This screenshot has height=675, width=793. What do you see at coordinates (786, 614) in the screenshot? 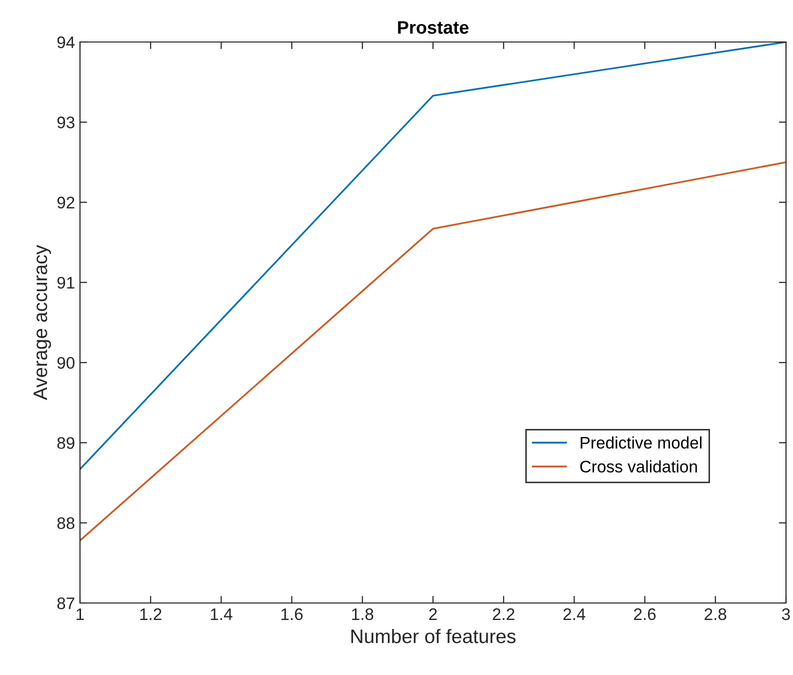
I see `x-tick-label: 3` at bounding box center [786, 614].